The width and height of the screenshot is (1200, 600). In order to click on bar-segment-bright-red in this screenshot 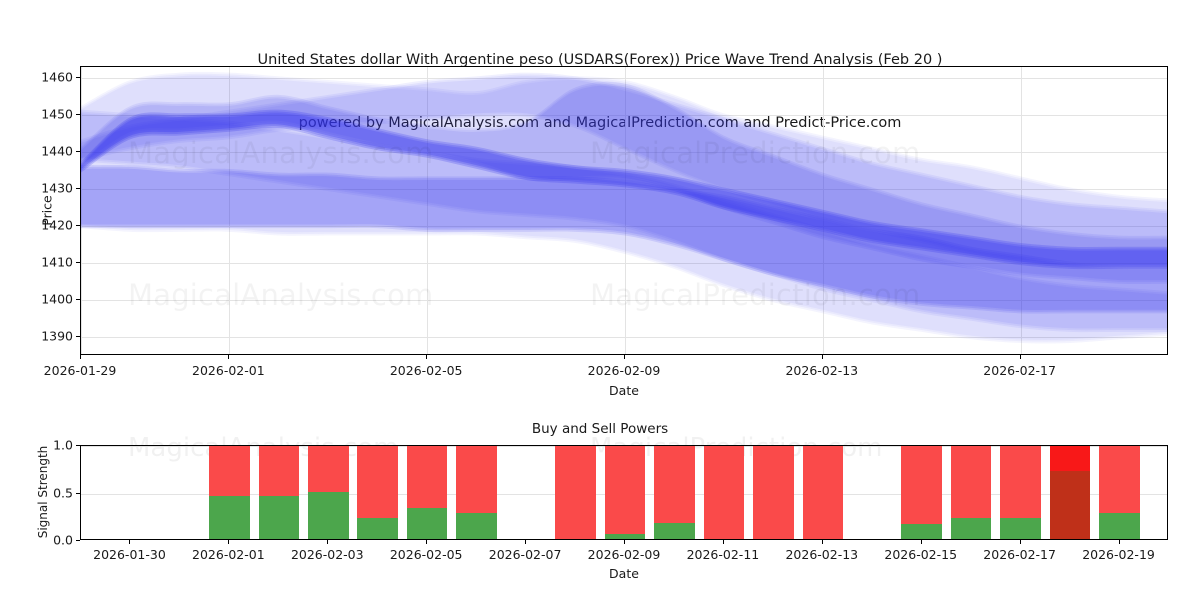, I will do `click(1070, 458)`.